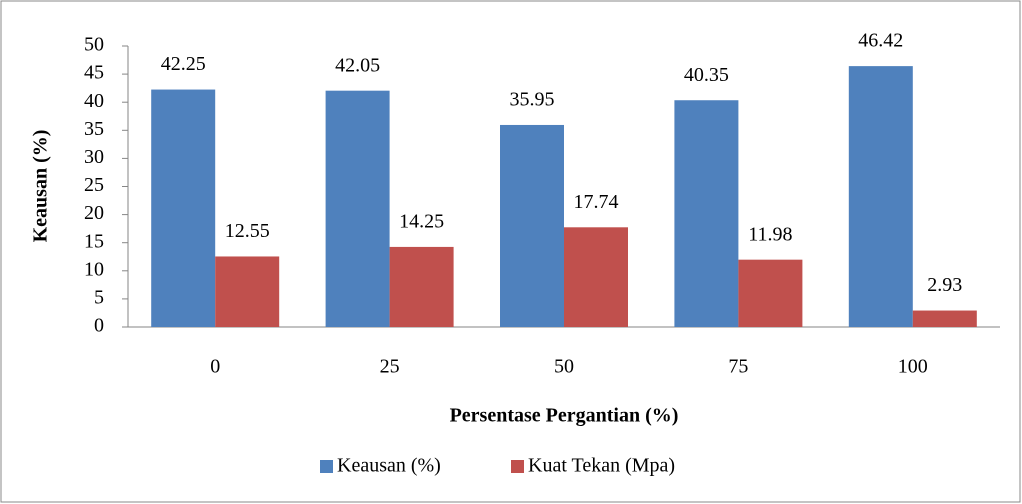  I want to click on data-label: 42.25, so click(183, 64).